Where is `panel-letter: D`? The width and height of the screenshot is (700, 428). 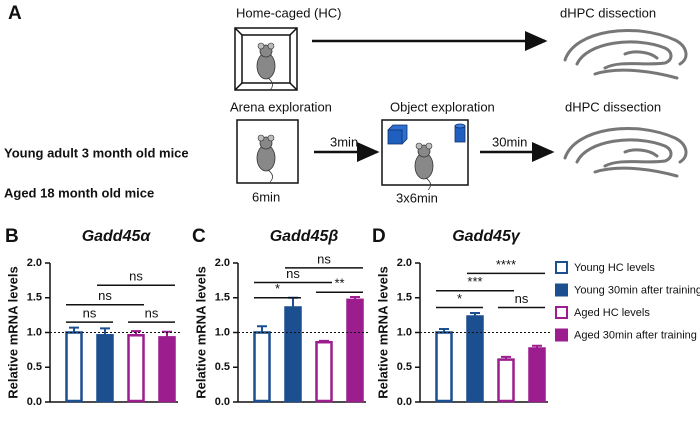
panel-letter: D is located at coordinates (379, 236).